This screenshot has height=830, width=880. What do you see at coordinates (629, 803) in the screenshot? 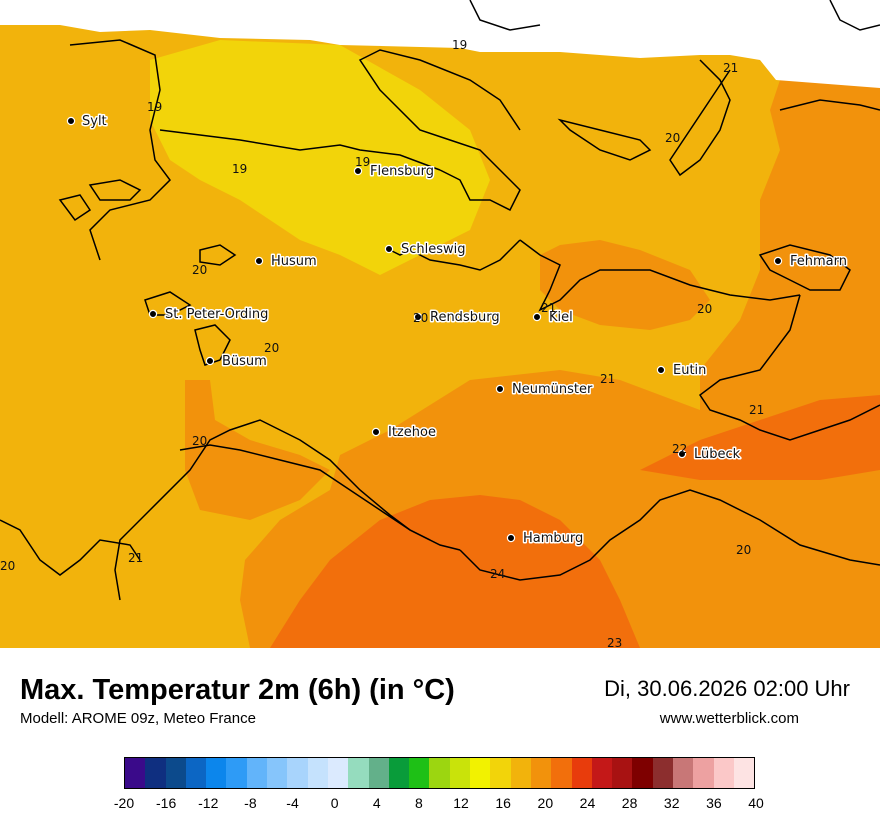
I see `legend-tick-label: 28` at bounding box center [629, 803].